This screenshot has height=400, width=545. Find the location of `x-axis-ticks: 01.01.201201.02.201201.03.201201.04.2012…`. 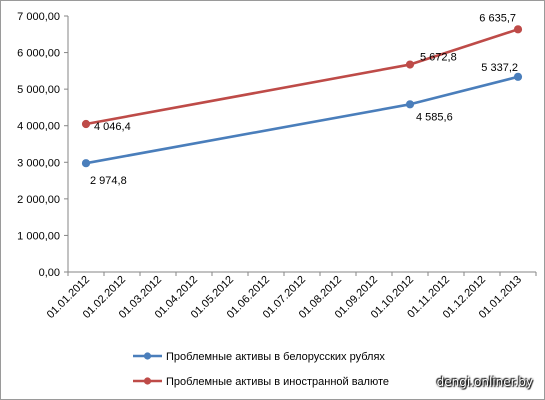

x-axis-ticks: 01.01.201201.02.201201.03.201201.04.2012… is located at coordinates (291, 296).